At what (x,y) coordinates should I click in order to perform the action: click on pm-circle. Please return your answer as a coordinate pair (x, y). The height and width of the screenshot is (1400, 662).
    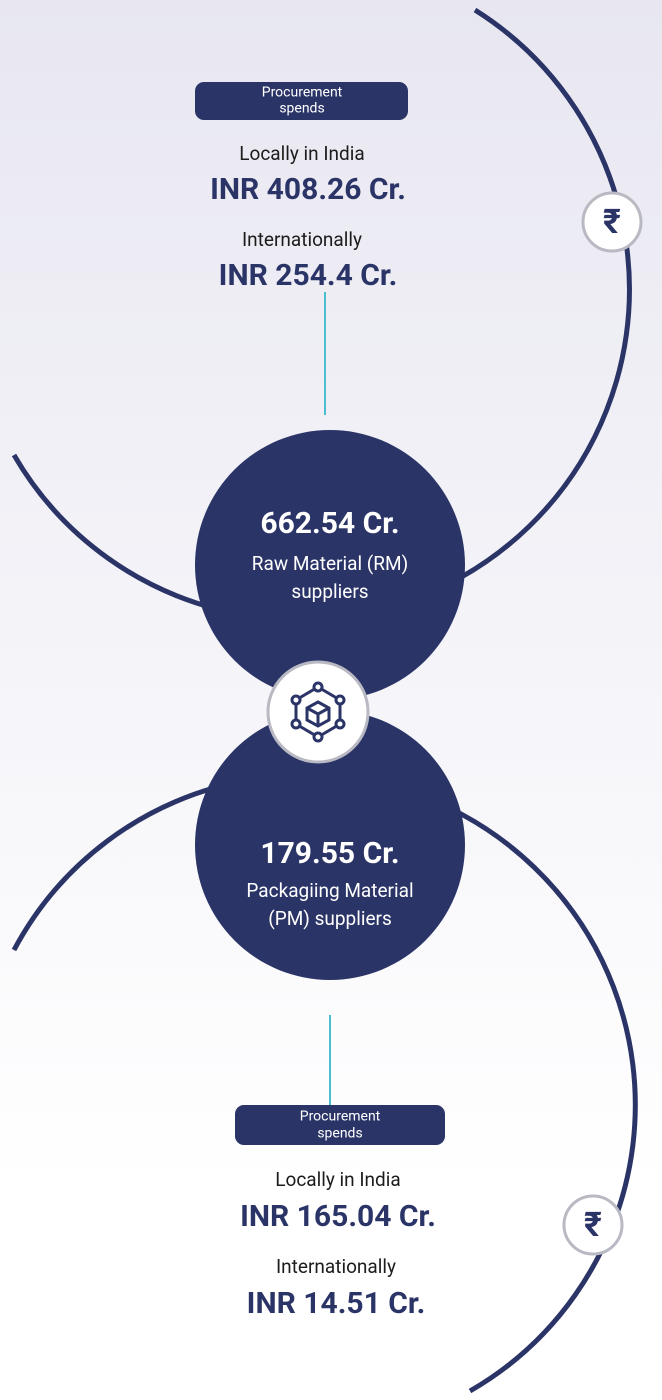
    Looking at the image, I should click on (330, 845).